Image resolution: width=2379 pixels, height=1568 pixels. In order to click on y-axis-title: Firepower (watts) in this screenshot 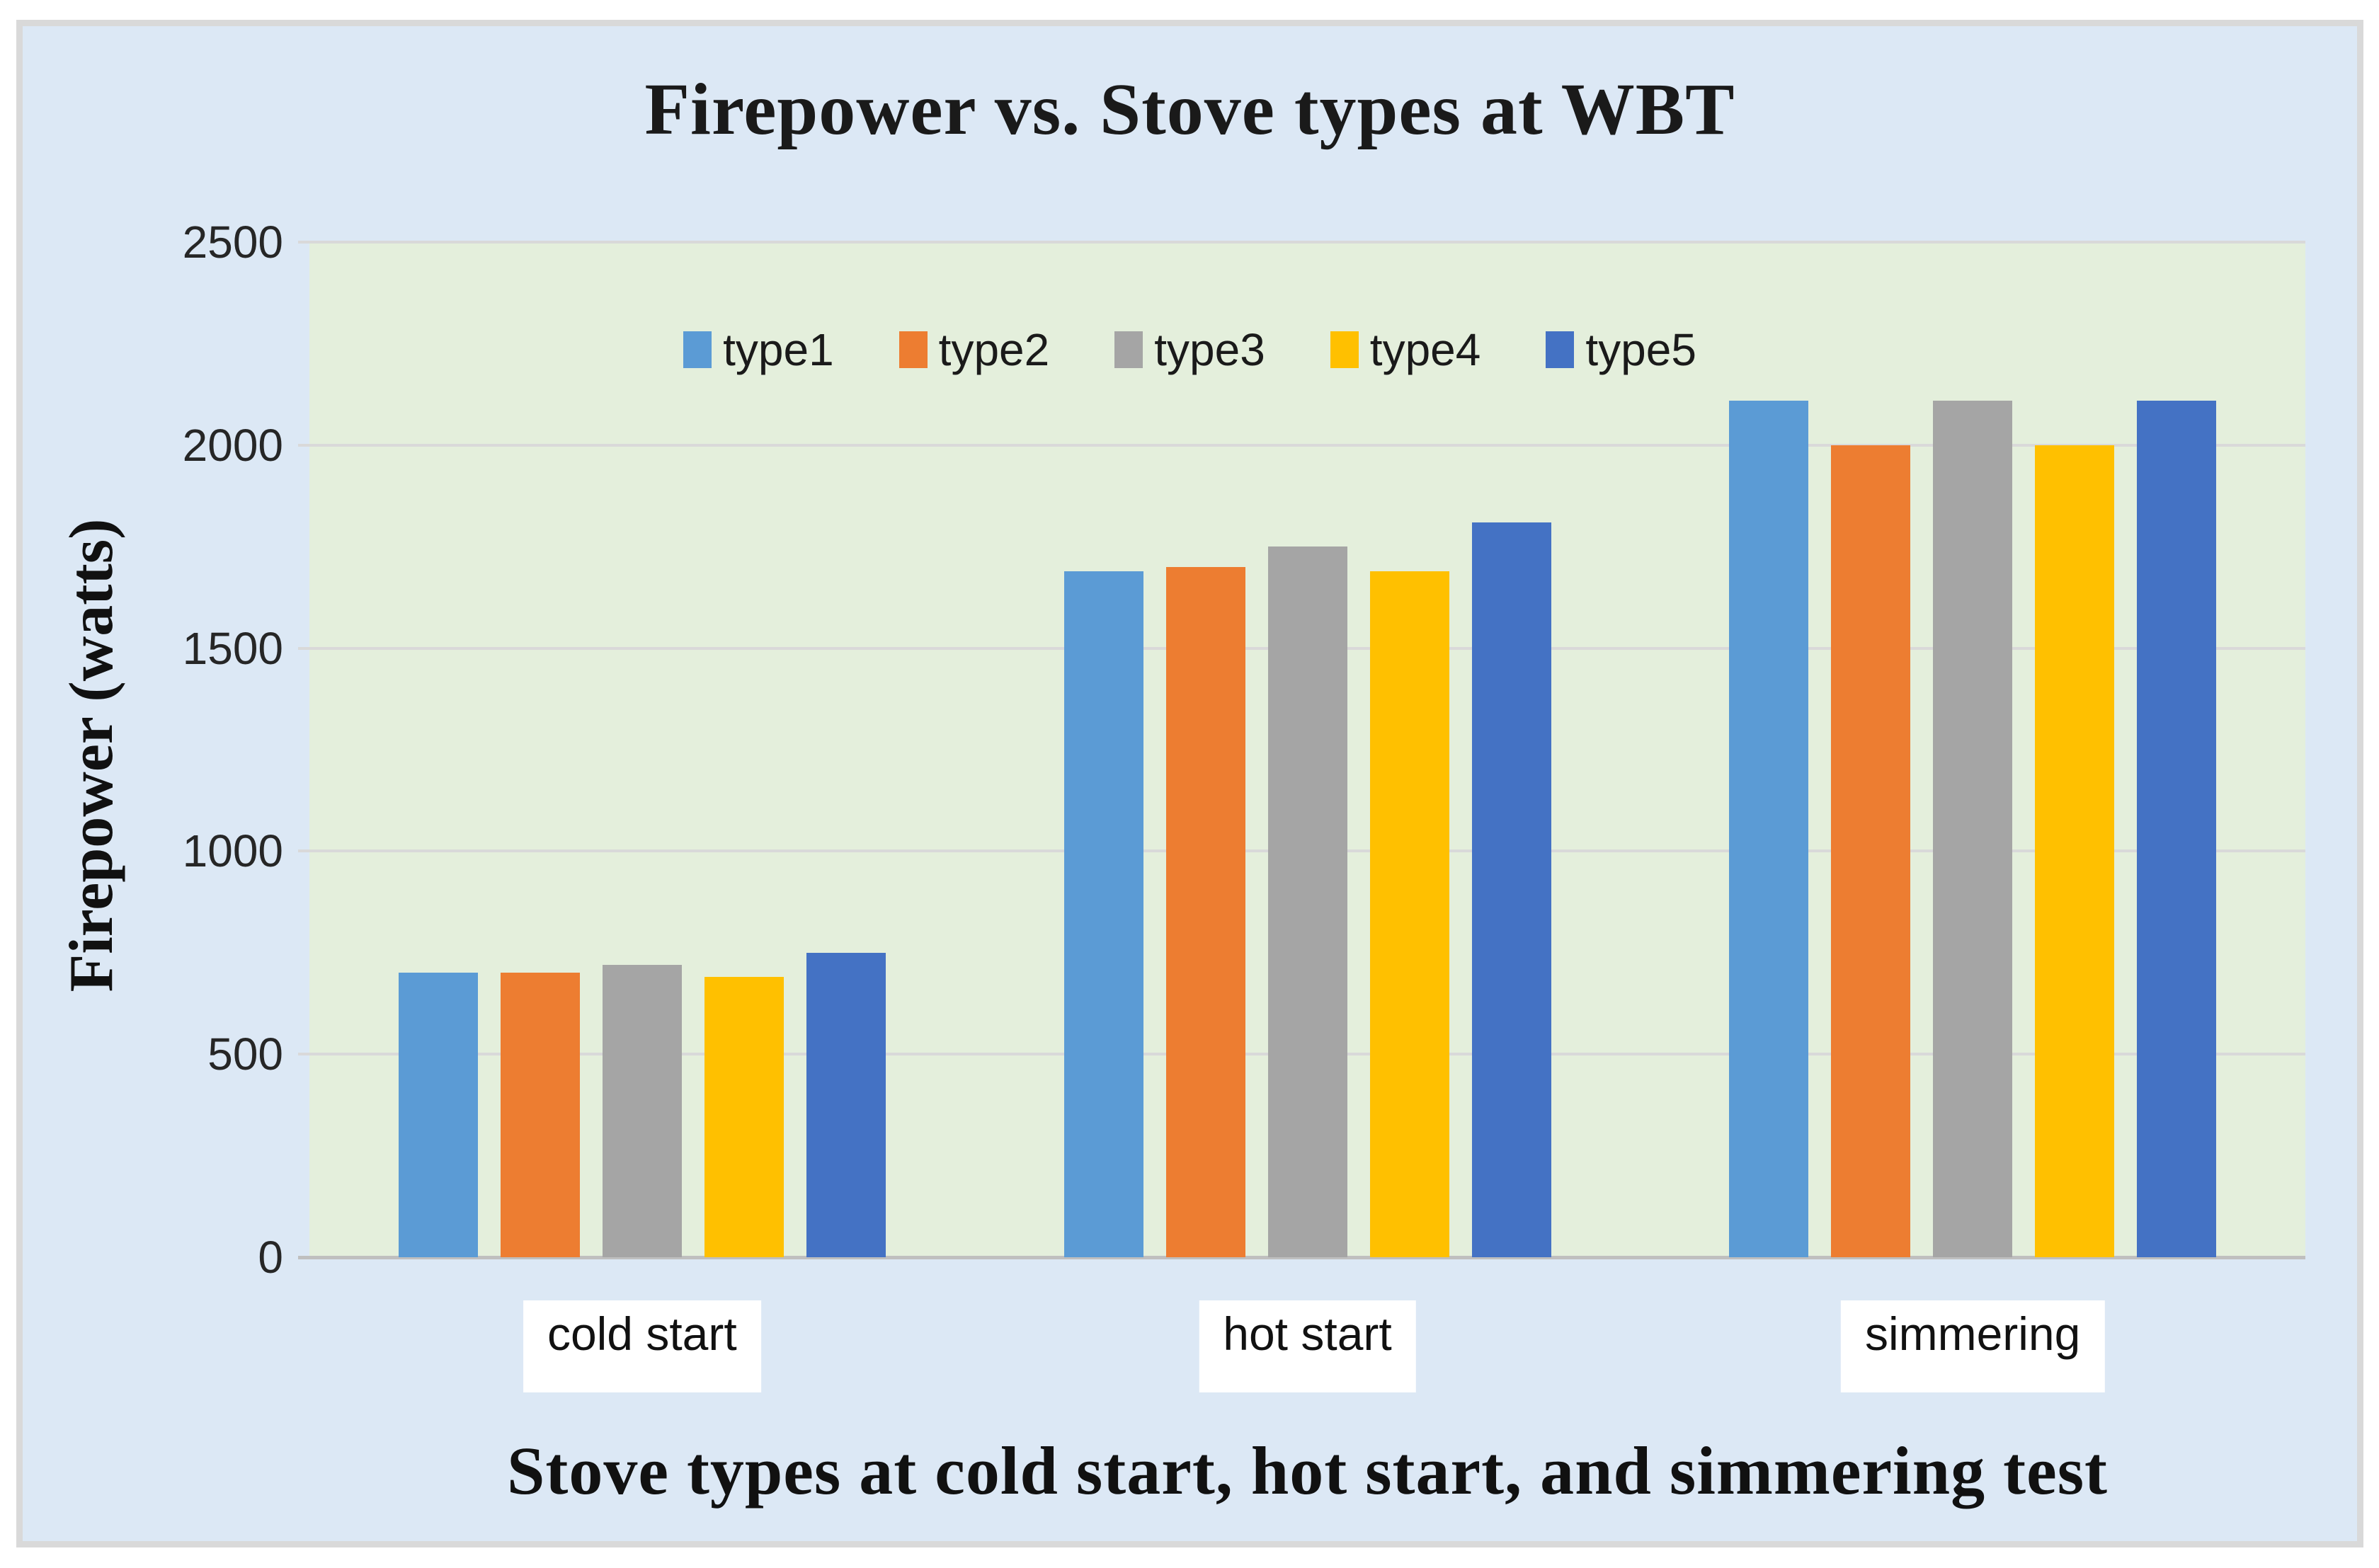, I will do `click(91, 755)`.